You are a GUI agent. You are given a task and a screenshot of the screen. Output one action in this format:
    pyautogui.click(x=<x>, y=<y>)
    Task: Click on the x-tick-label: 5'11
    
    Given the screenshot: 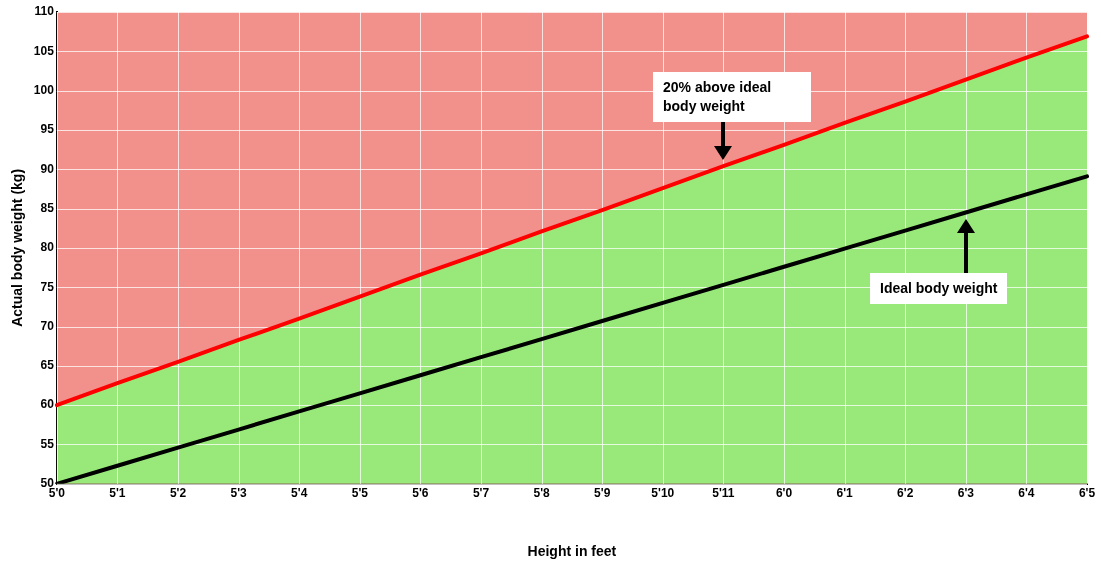 What is the action you would take?
    pyautogui.click(x=723, y=493)
    